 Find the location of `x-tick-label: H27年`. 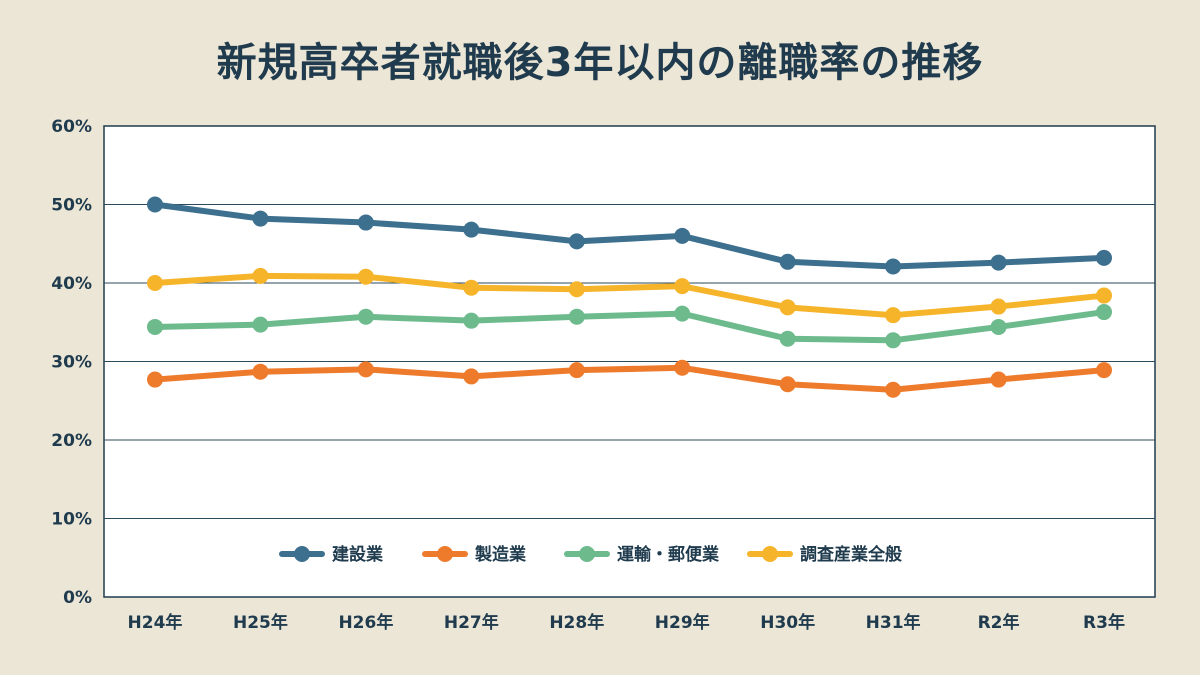

x-tick-label: H27年 is located at coordinates (471, 622).